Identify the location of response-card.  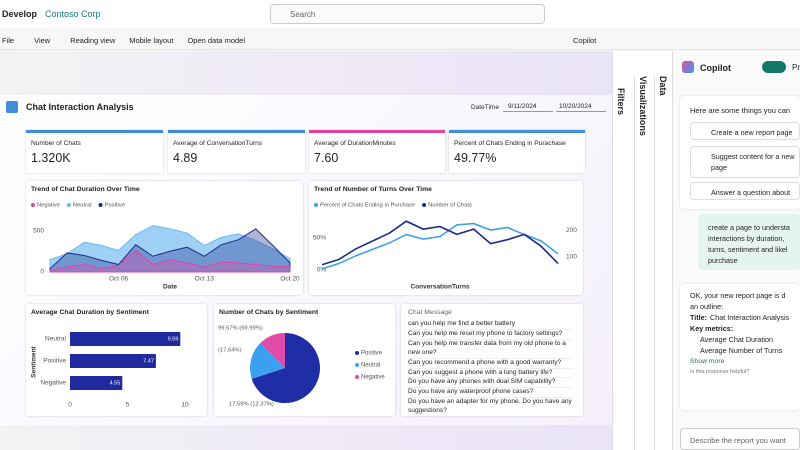
(740, 347).